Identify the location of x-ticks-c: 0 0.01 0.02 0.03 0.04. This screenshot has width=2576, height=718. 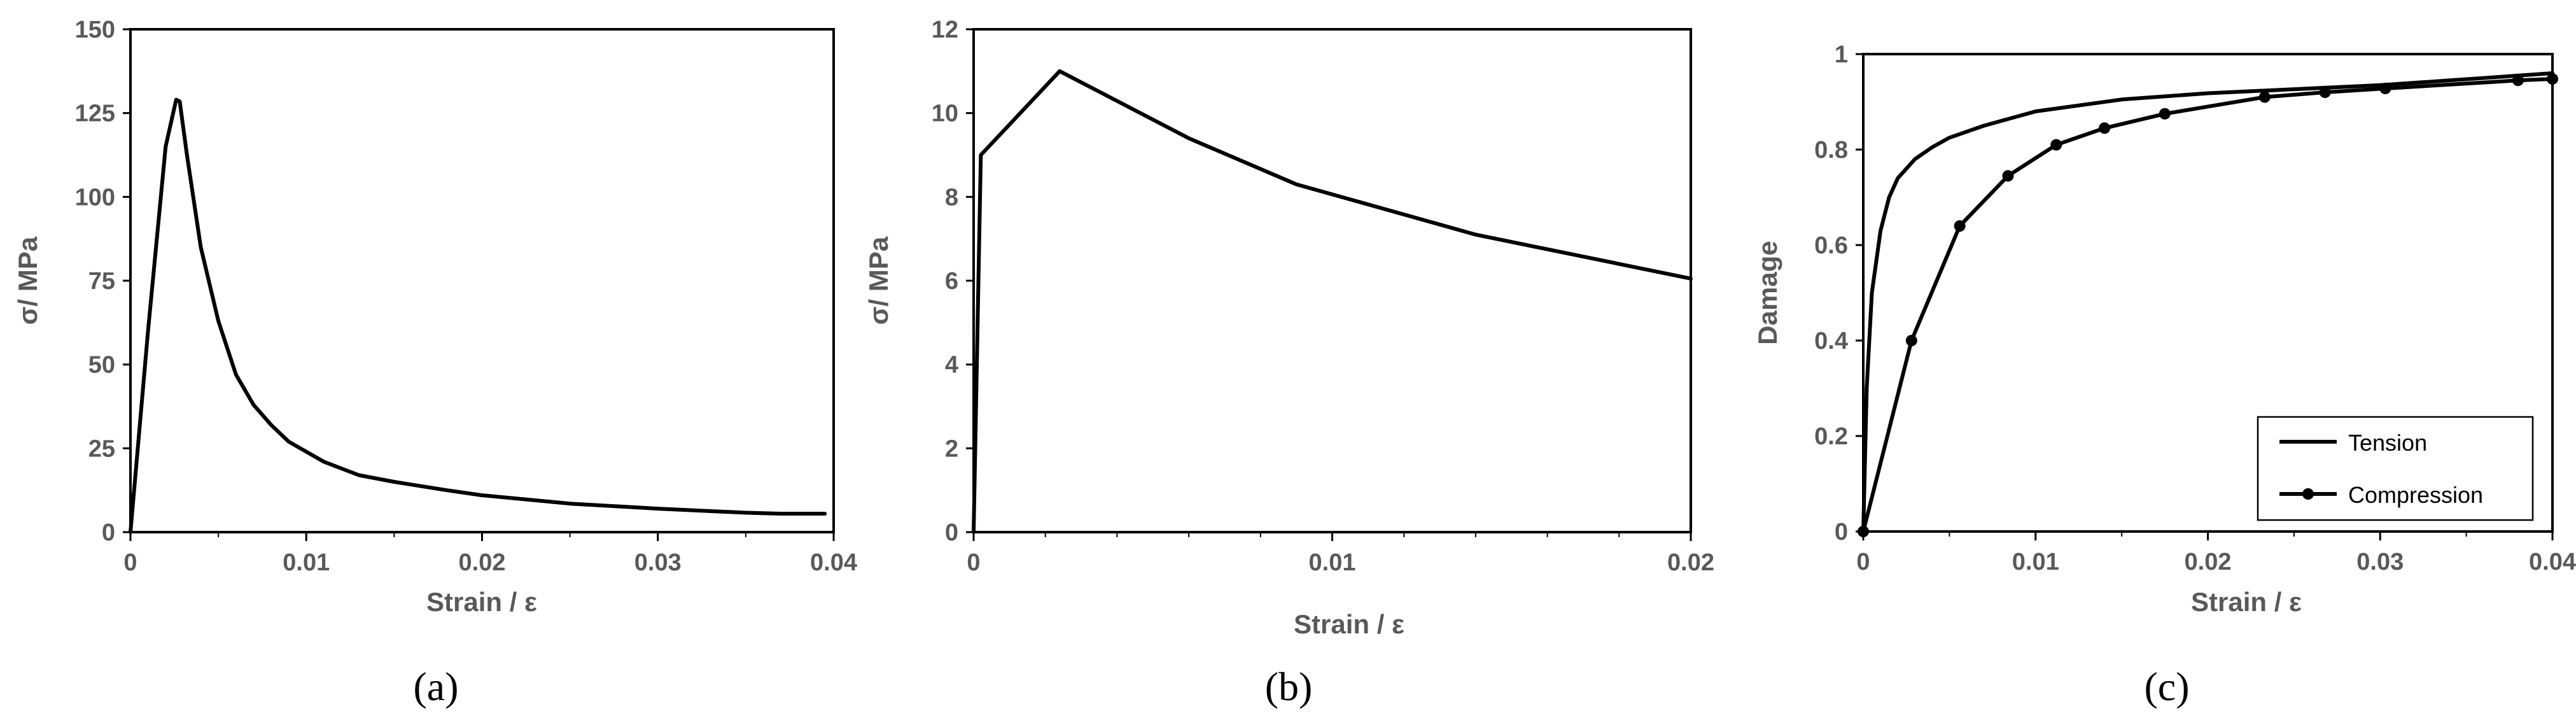
(2216, 553).